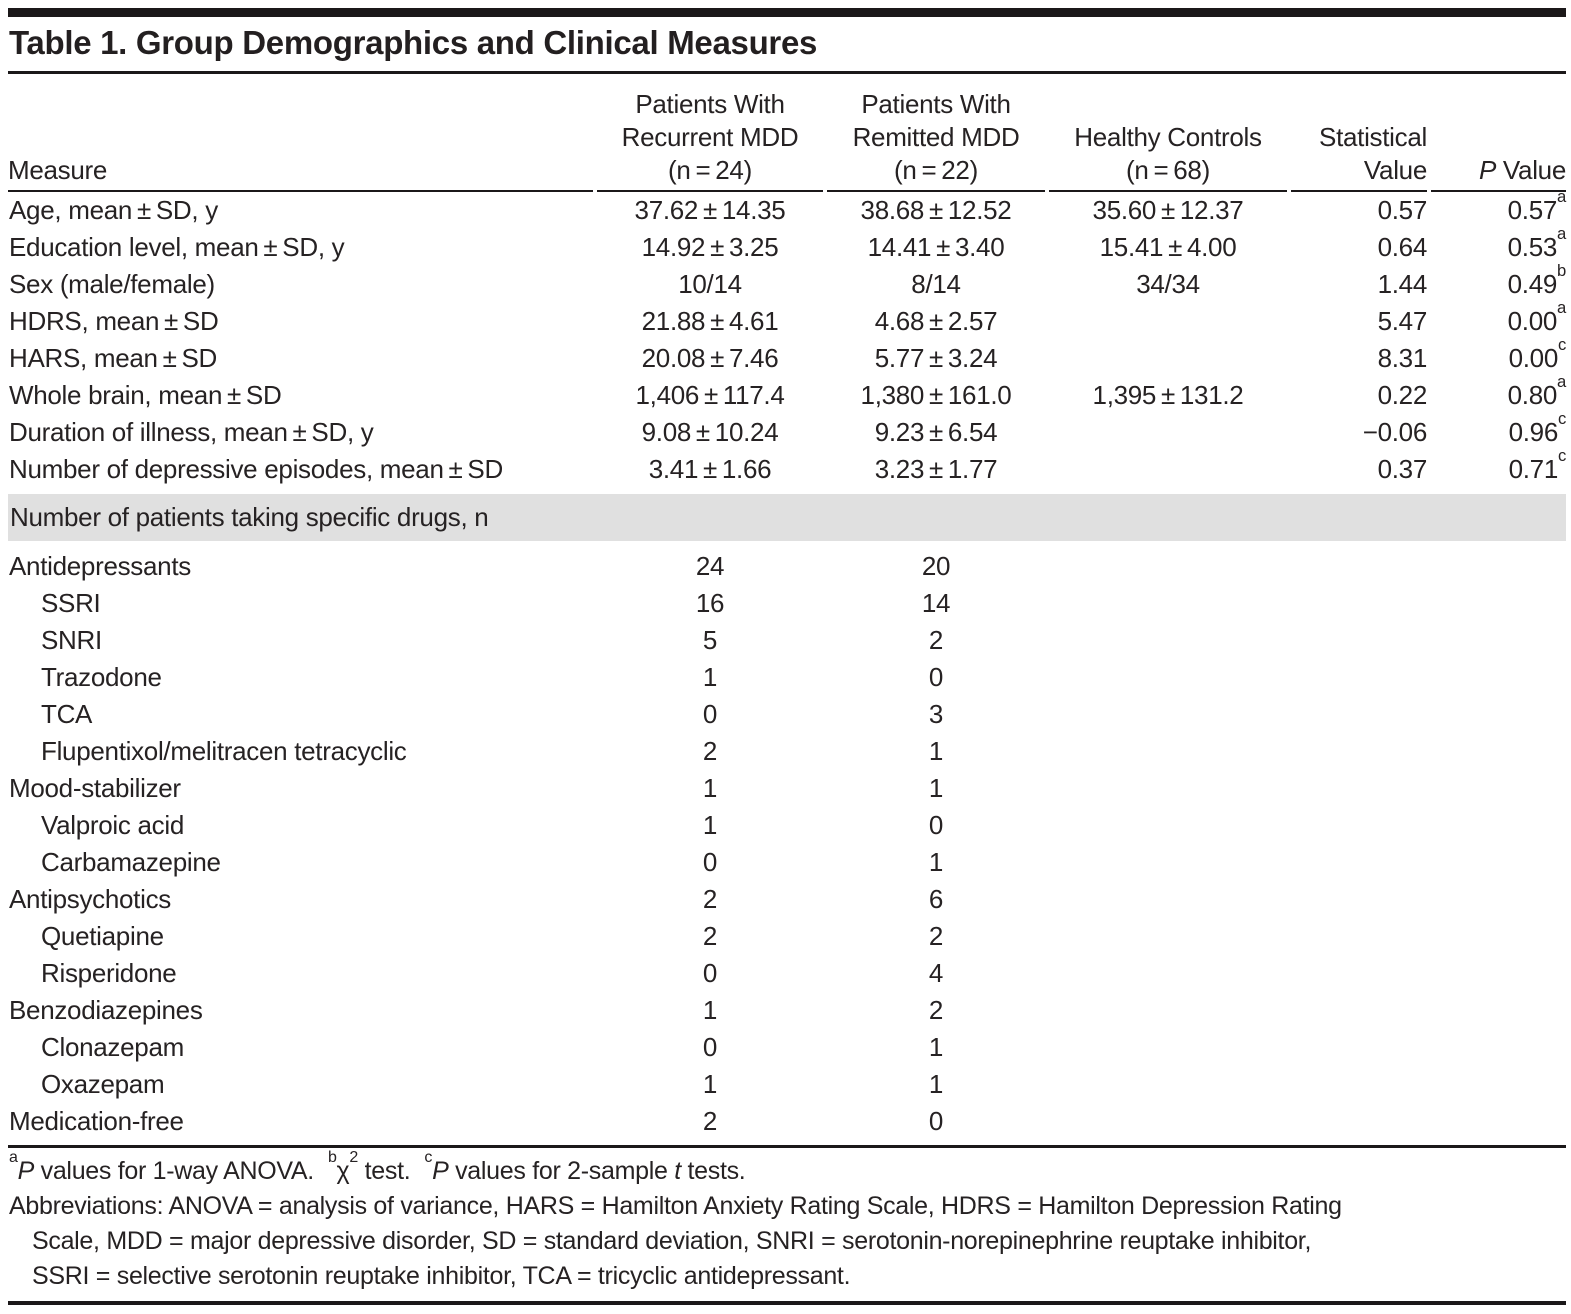 The width and height of the screenshot is (1571, 1314). What do you see at coordinates (1537, 464) in the screenshot?
I see `p-value-cell: 0.71c` at bounding box center [1537, 464].